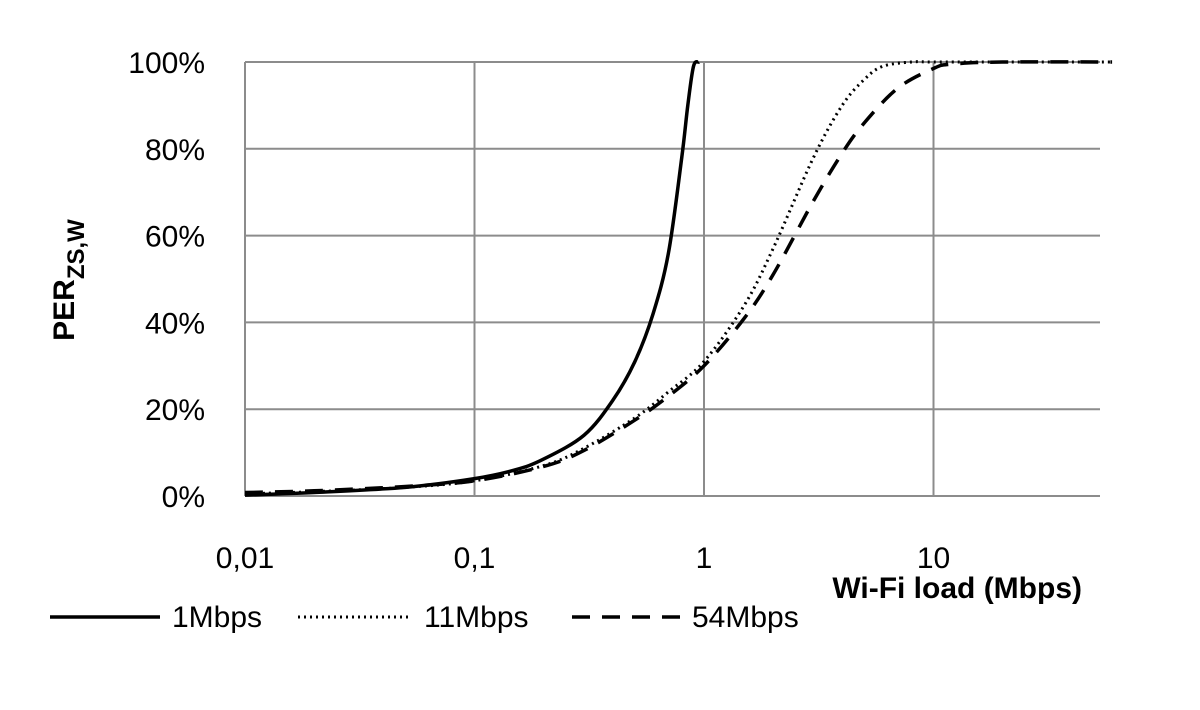  What do you see at coordinates (745, 617) in the screenshot?
I see `legend-label-54mbps: 54Mbps` at bounding box center [745, 617].